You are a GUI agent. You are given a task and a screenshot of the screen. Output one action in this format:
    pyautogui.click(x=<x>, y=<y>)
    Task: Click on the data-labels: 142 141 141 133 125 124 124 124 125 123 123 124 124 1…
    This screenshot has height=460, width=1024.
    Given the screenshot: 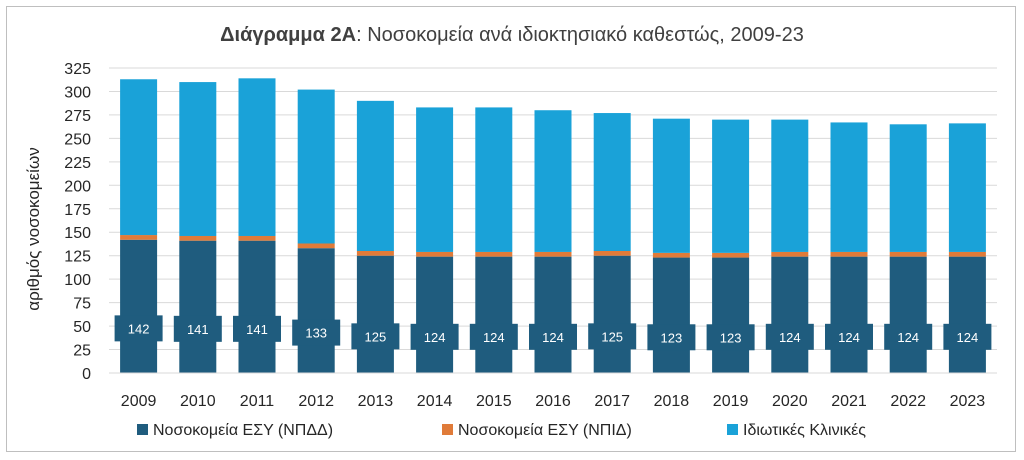 What is the action you would take?
    pyautogui.click(x=553, y=333)
    